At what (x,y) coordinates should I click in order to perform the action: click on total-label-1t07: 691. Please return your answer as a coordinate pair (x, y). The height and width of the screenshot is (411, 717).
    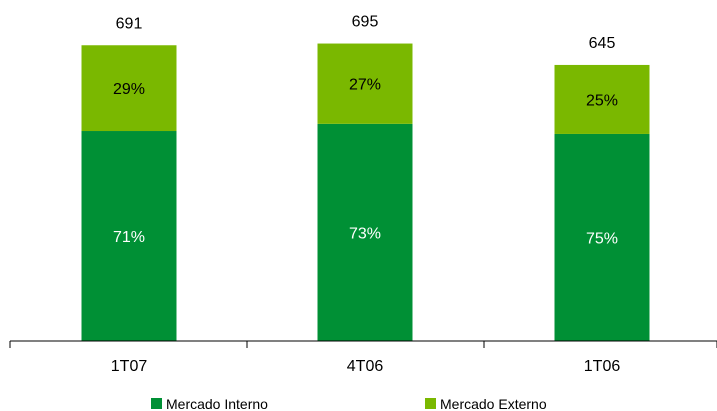
    Looking at the image, I should click on (129, 23).